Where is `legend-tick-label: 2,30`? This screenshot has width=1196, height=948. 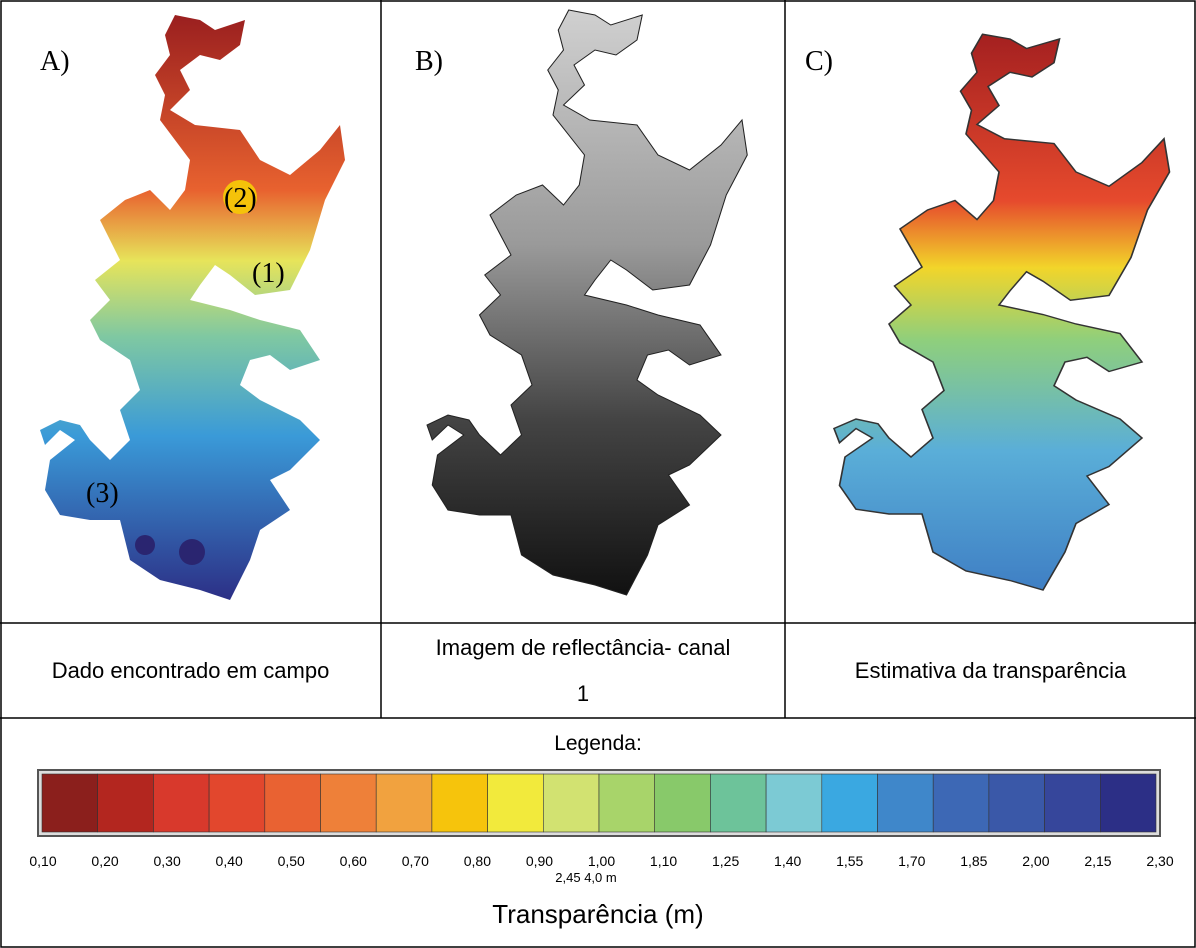 legend-tick-label: 2,30 is located at coordinates (1159, 861).